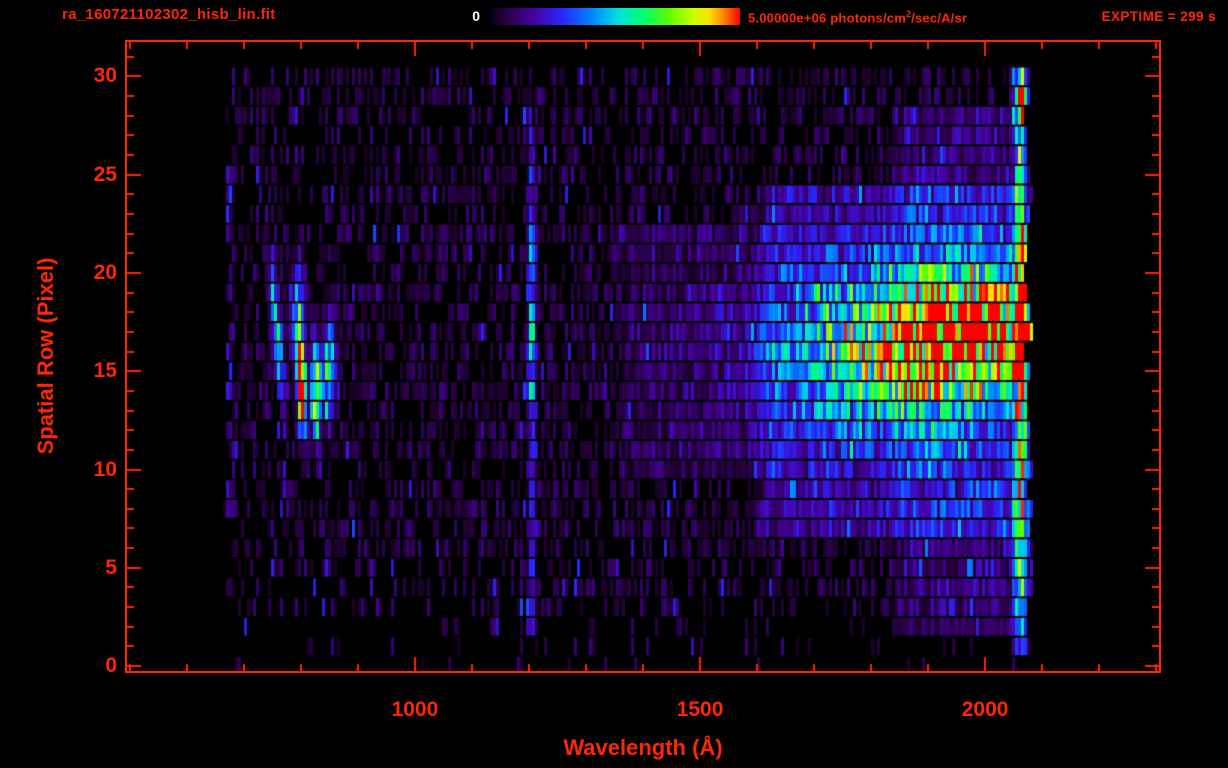  What do you see at coordinates (105, 272) in the screenshot?
I see `y-tick-label: 20` at bounding box center [105, 272].